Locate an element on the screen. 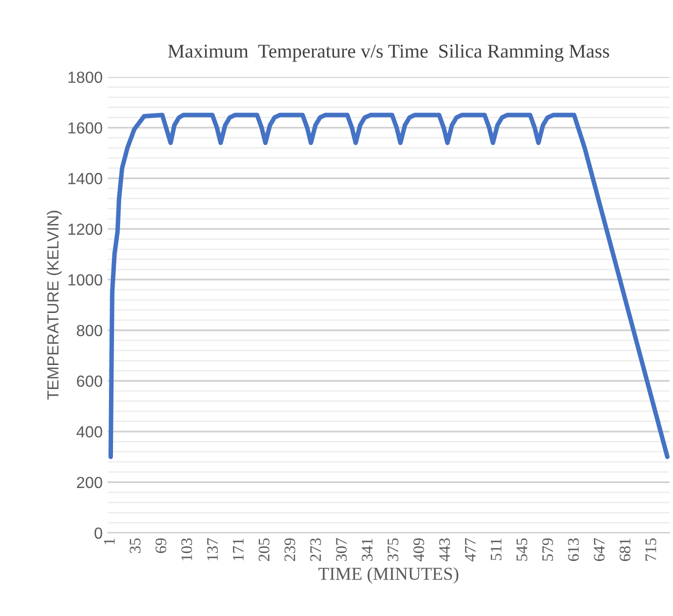 This screenshot has width=673, height=616. y-tick-label: 400 is located at coordinates (89, 432).